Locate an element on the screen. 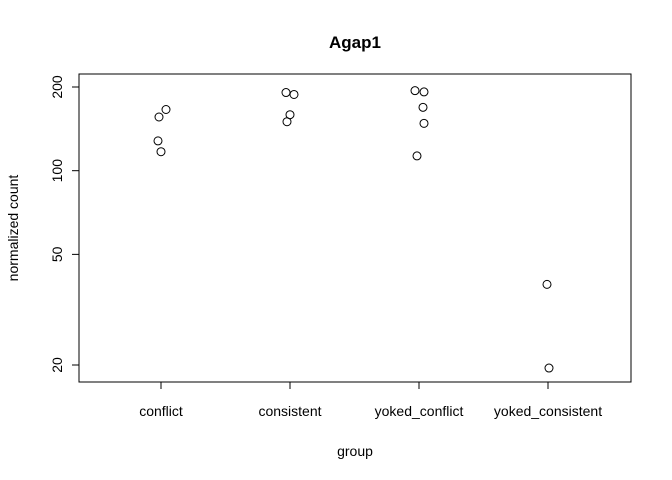 The width and height of the screenshot is (672, 480). y-axis: 20 50 100 200 is located at coordinates (64, 224).